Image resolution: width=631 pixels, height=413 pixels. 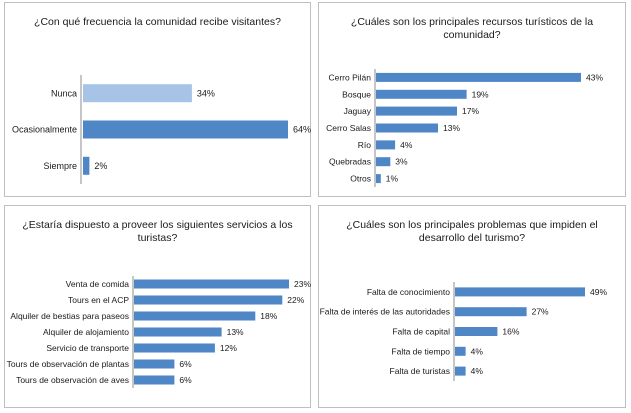 What do you see at coordinates (60, 166) in the screenshot?
I see `category-label: Siempre` at bounding box center [60, 166].